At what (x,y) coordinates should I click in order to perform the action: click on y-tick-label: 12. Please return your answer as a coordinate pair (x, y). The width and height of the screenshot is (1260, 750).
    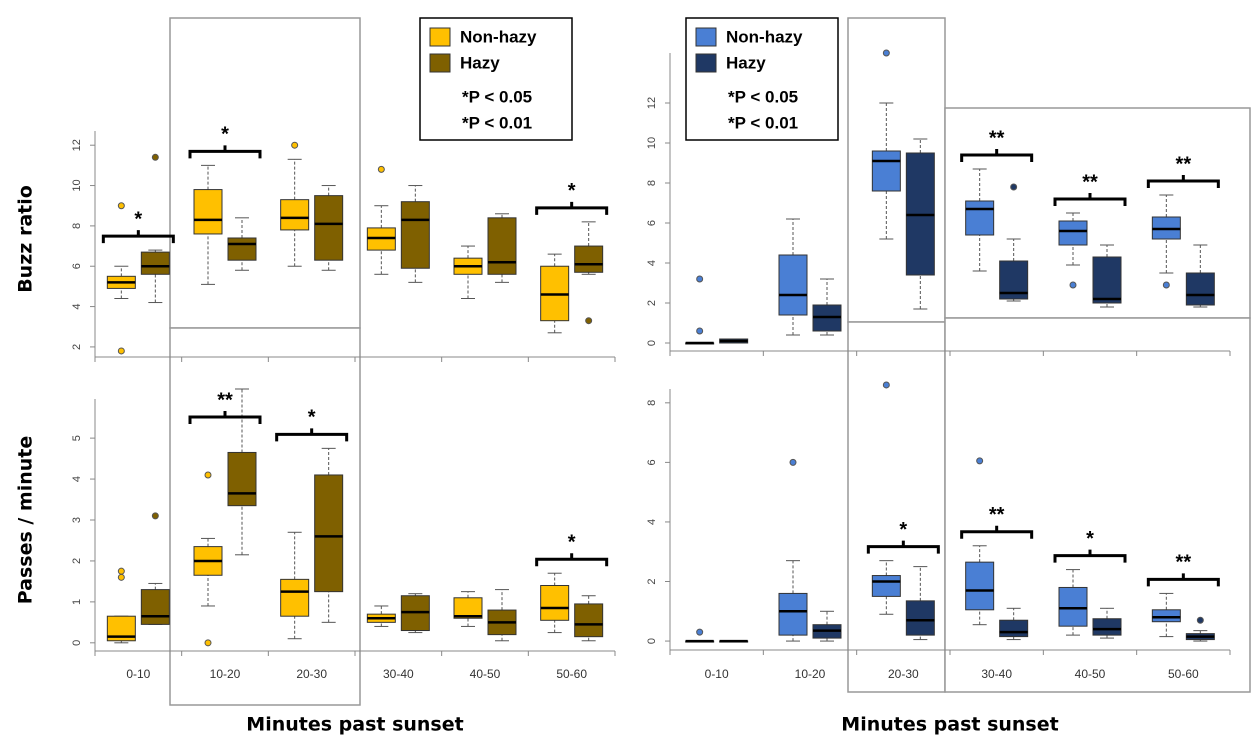
    Looking at the image, I should click on (77, 145).